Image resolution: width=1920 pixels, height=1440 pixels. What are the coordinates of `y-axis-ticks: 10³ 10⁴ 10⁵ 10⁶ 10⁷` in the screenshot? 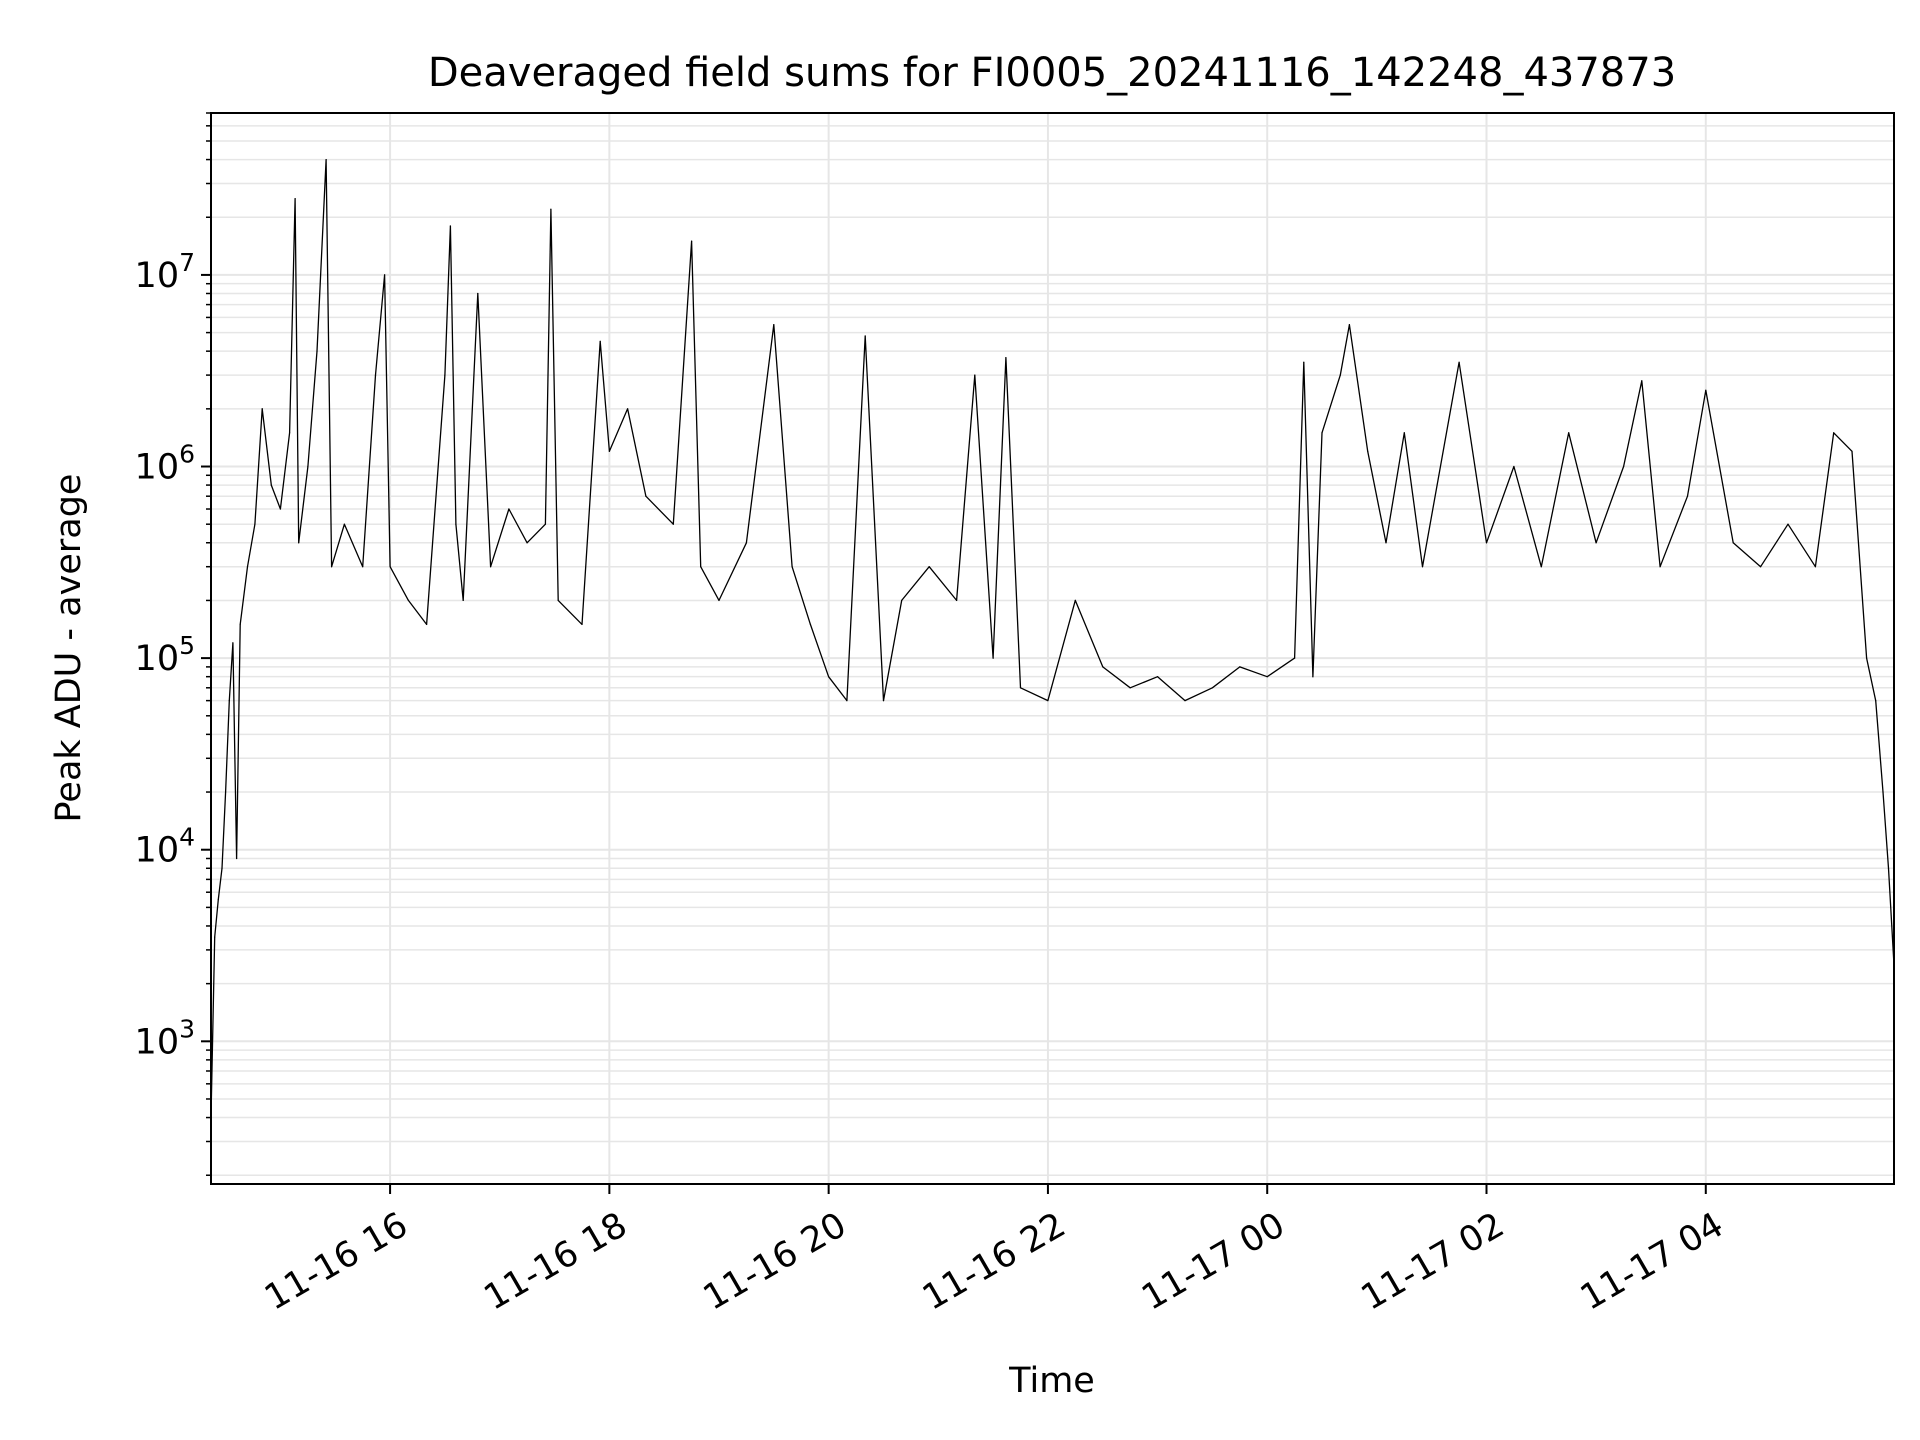 It's located at (173, 644).